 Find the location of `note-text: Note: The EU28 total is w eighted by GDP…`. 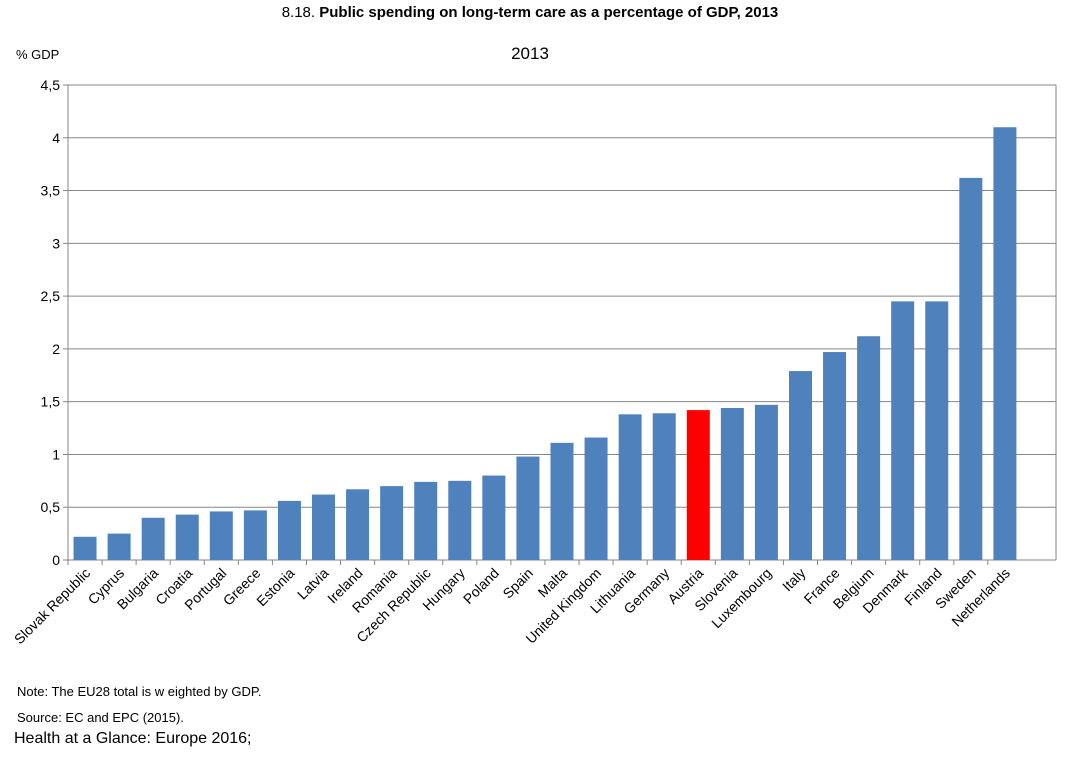

note-text: Note: The EU28 total is w eighted by GDP… is located at coordinates (139, 691).